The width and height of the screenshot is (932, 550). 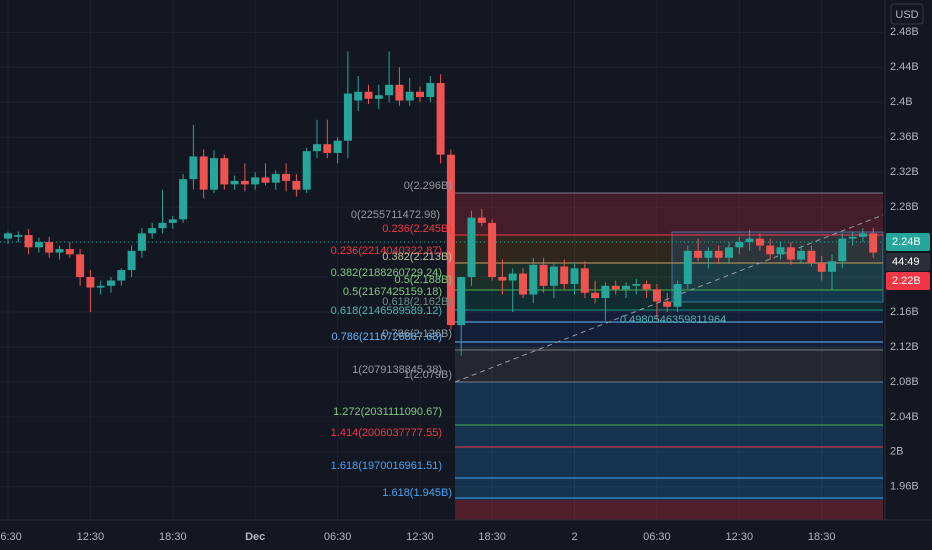 I want to click on x-tick-label: 06:30, so click(x=338, y=537).